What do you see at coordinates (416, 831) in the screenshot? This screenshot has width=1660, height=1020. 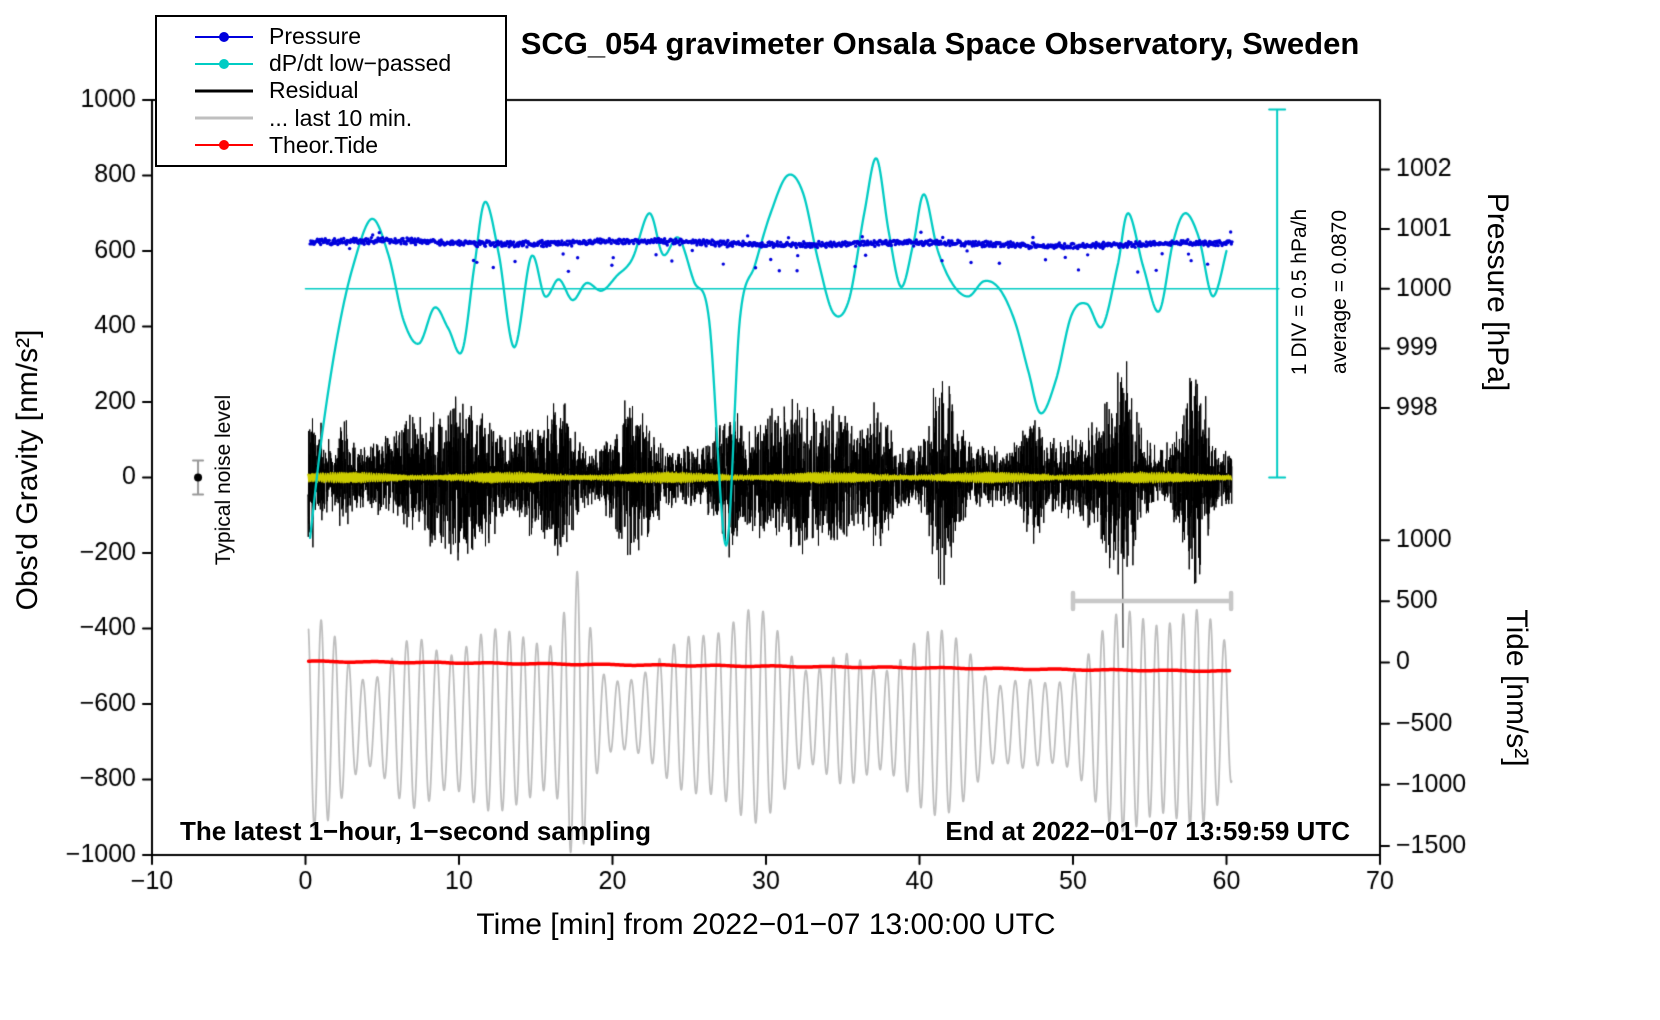 I see `sampling-note: The latest 1−hour, 1−second sampling` at bounding box center [416, 831].